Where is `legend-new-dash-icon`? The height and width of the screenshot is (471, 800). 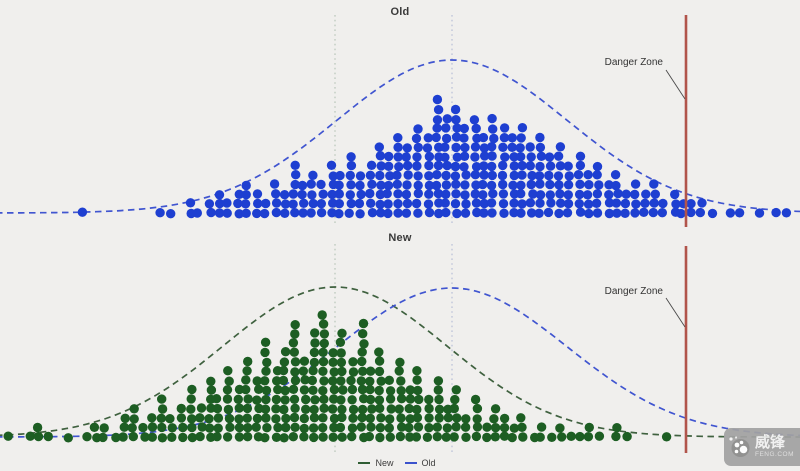
legend-new-dash-icon is located at coordinates (364, 463).